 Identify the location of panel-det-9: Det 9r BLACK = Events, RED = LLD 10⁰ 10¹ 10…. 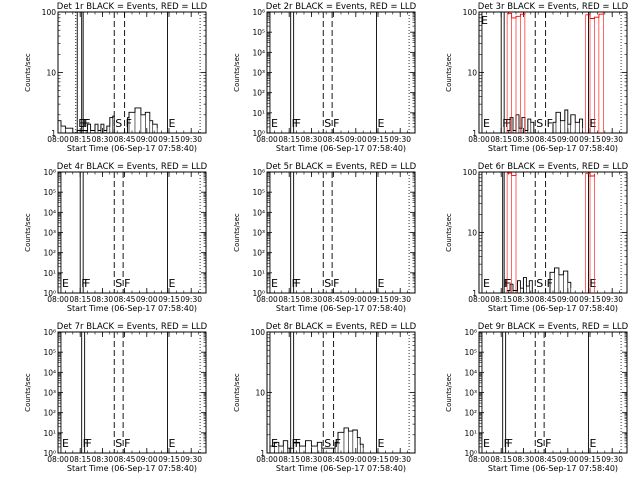
(537, 397).